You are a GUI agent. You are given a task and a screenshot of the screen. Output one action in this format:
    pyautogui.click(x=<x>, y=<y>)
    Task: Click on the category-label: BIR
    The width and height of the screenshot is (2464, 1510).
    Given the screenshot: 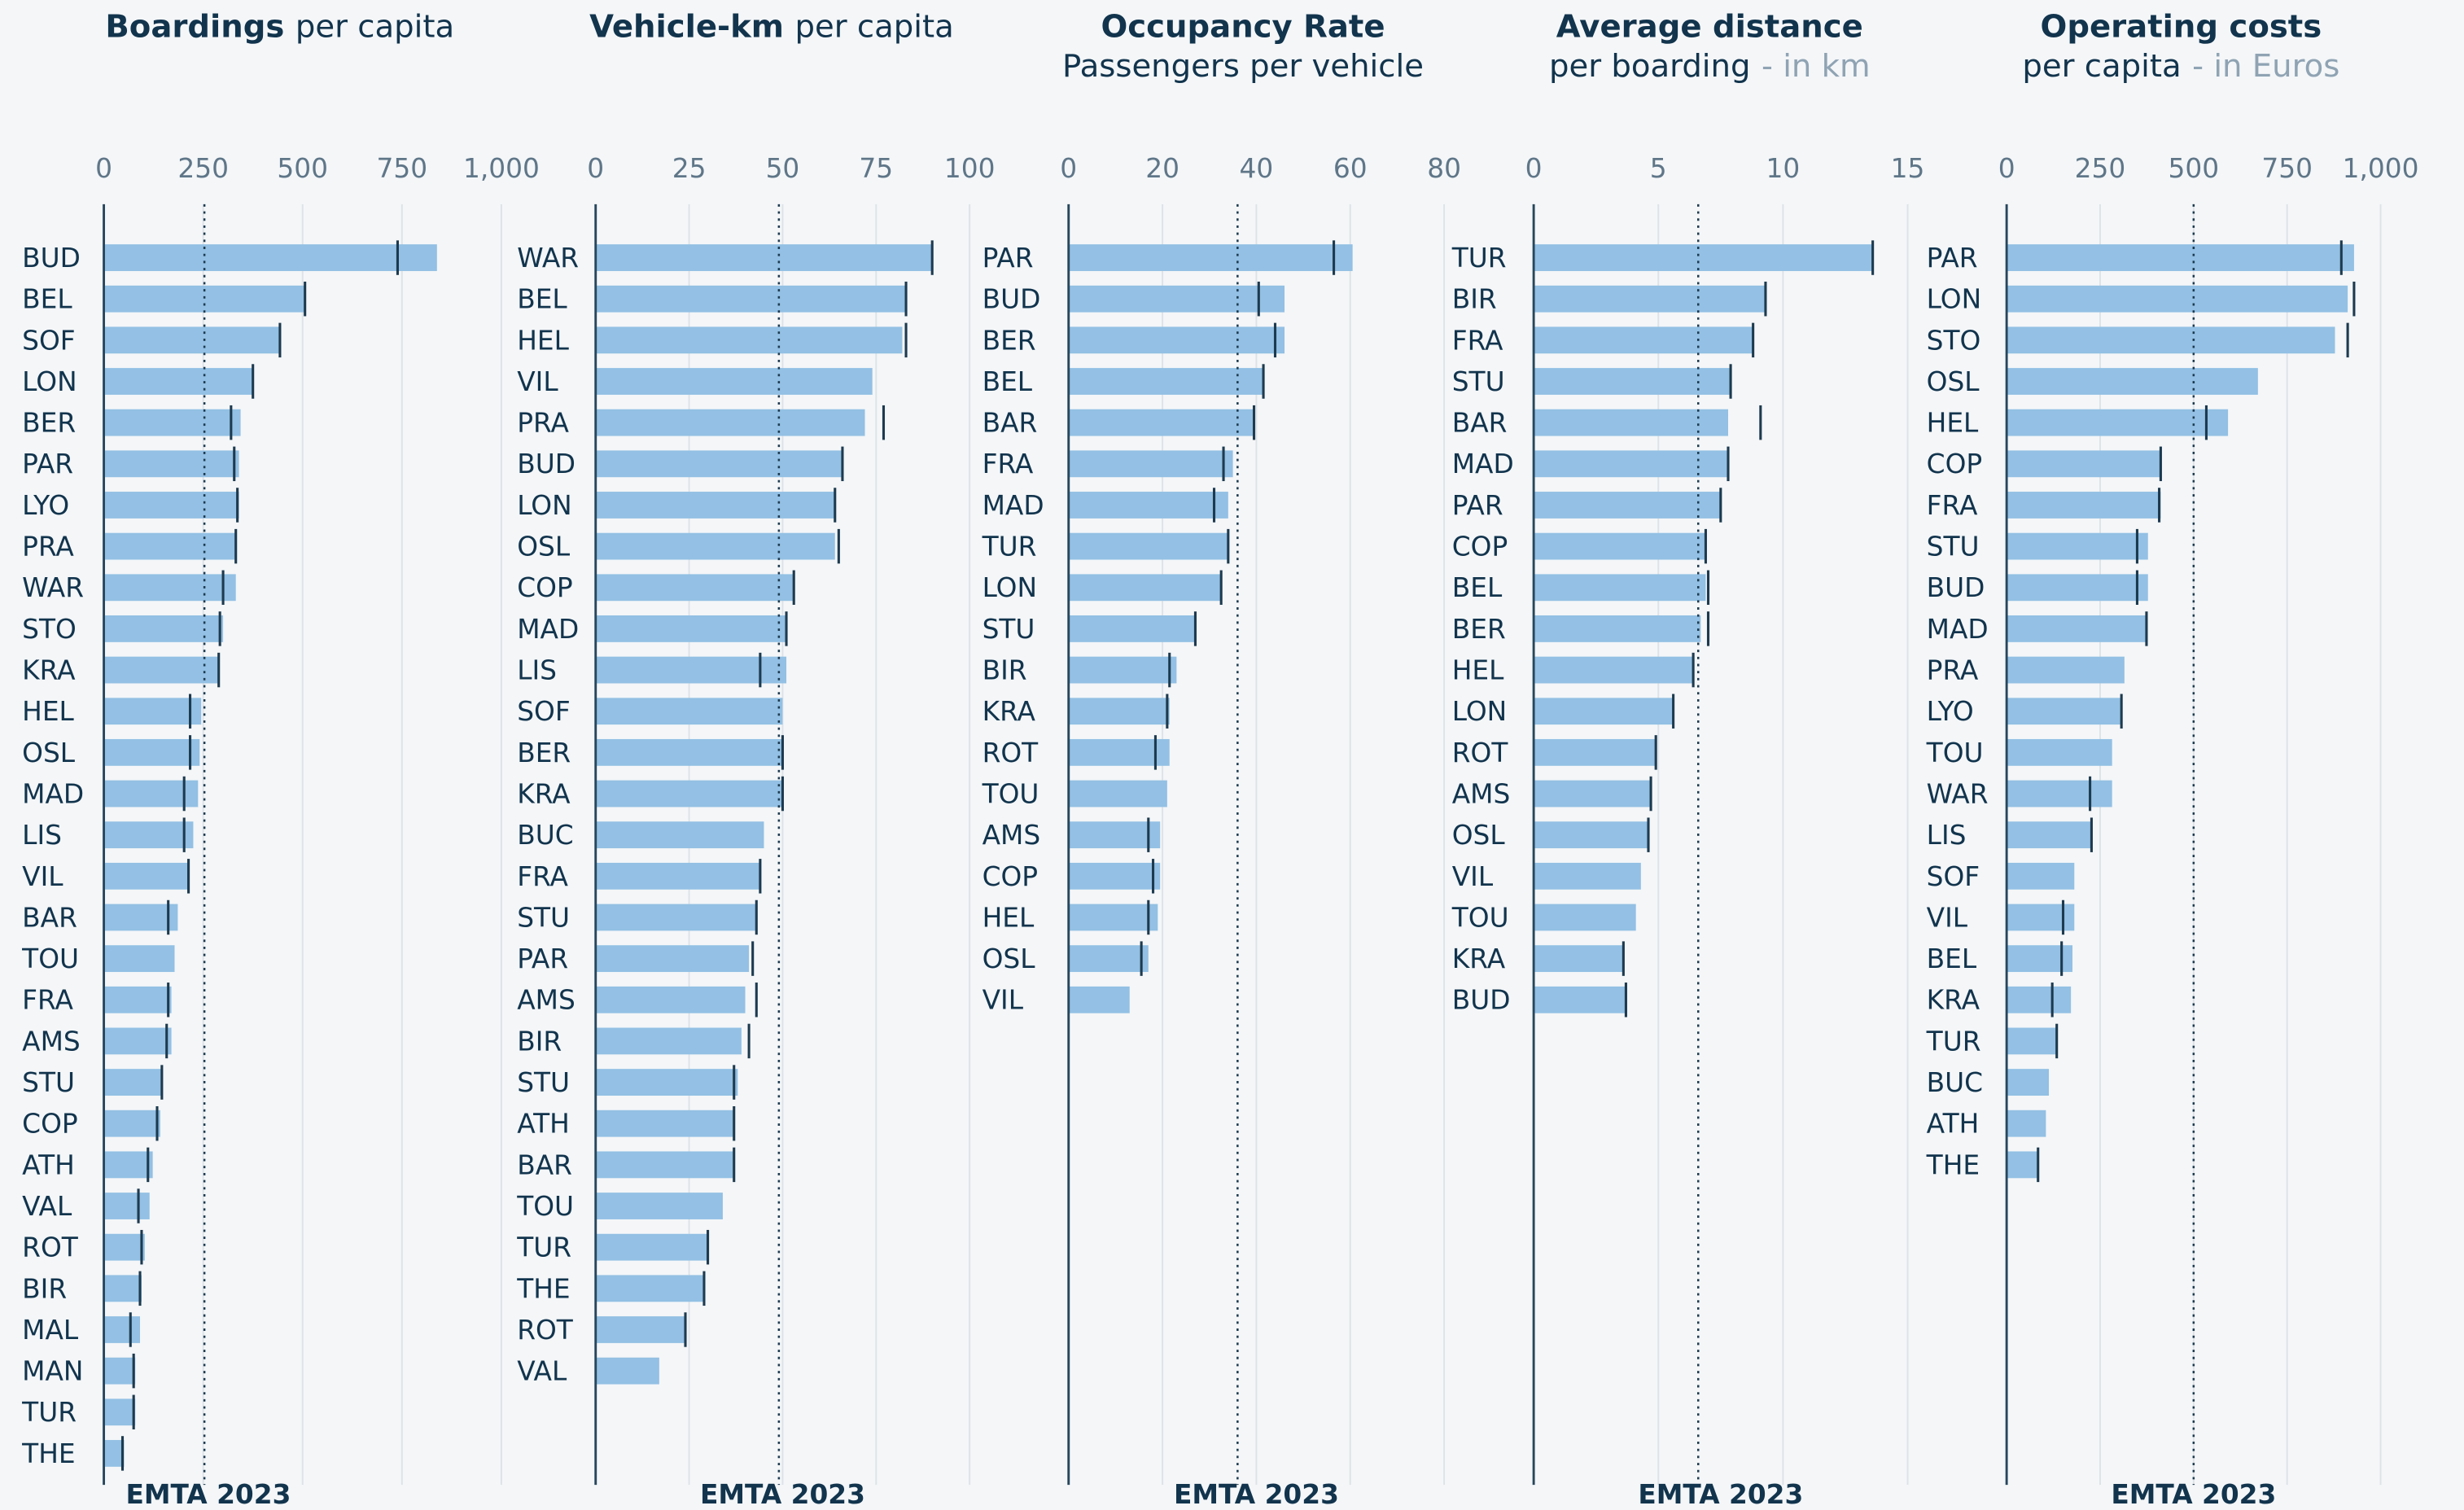 What is the action you would take?
    pyautogui.click(x=1474, y=299)
    